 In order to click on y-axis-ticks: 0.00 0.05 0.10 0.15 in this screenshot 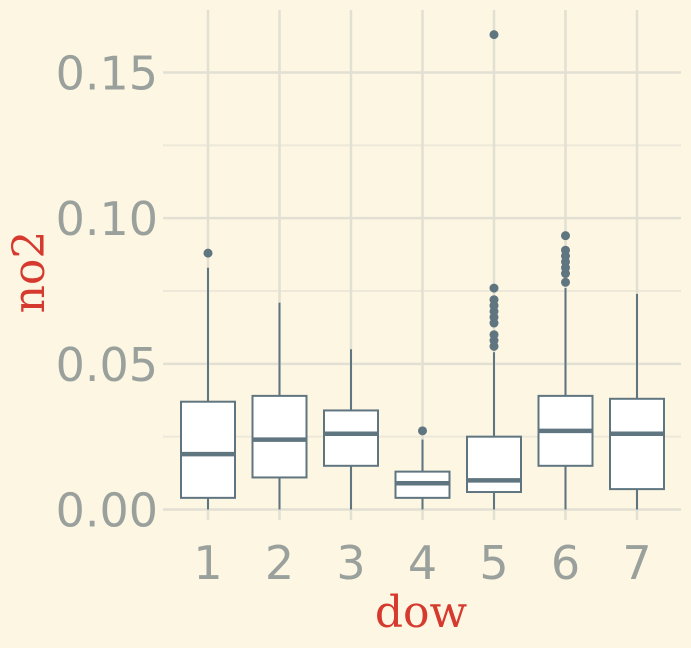, I will do `click(107, 292)`.